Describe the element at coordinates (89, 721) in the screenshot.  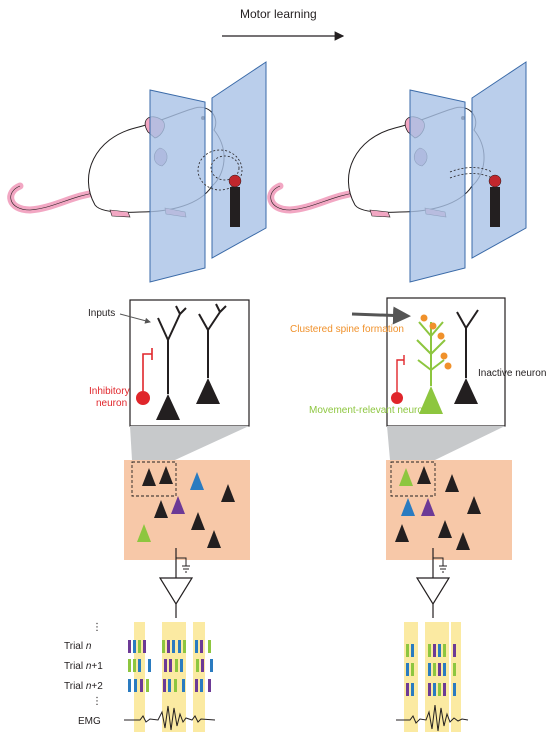
I see `emg-label: EMG` at that location.